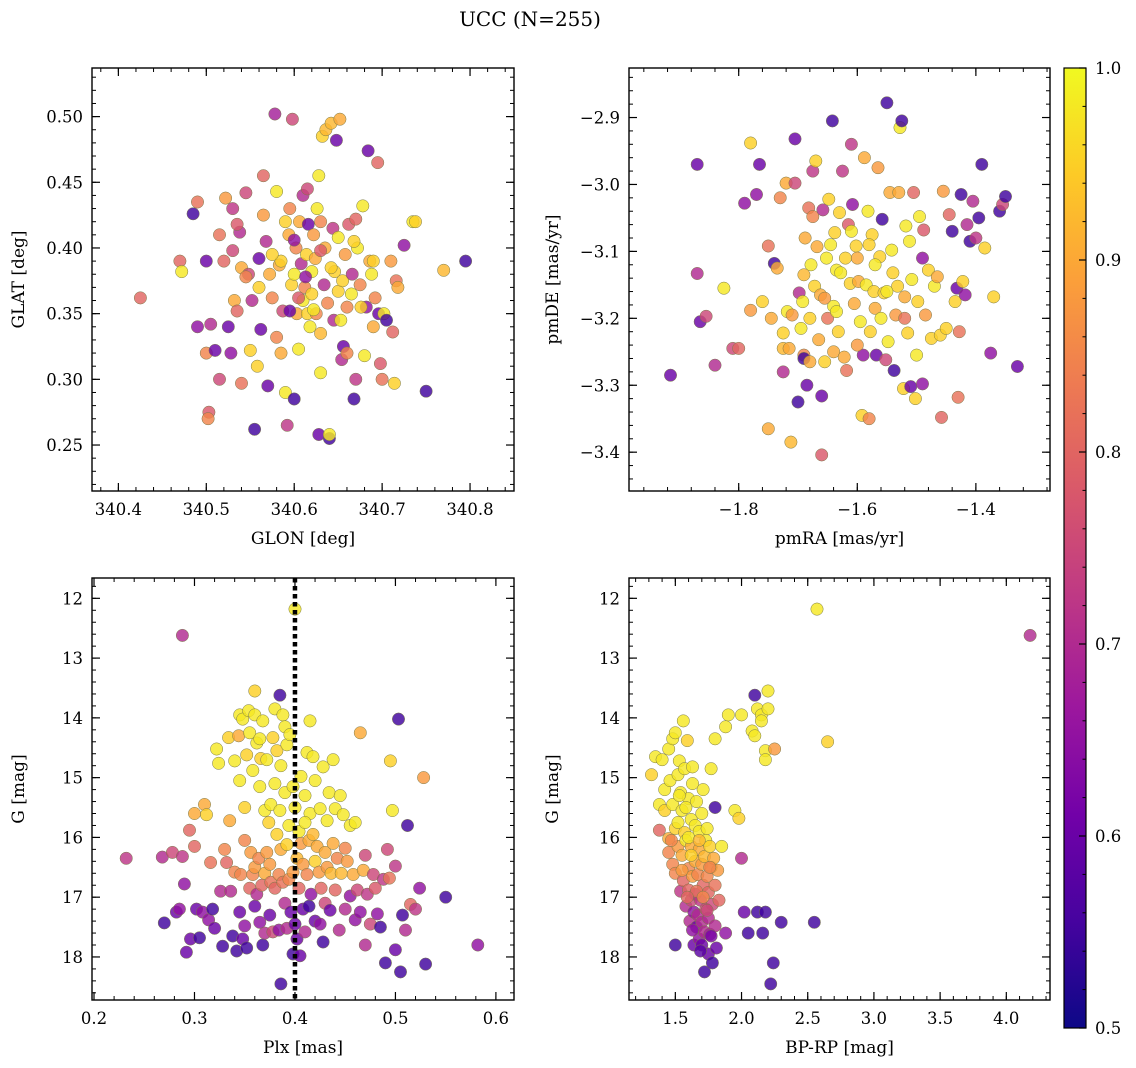  I want to click on y-axis-label: G [mag], so click(553, 788).